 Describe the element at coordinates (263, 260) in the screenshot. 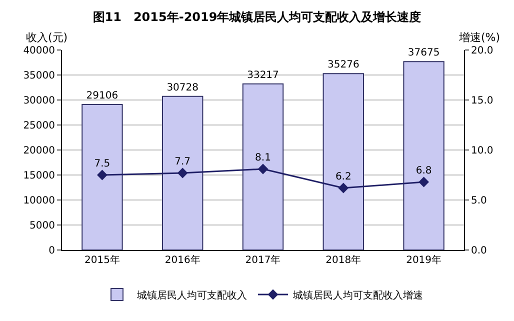

I see `x-tick-label: 2017年` at that location.